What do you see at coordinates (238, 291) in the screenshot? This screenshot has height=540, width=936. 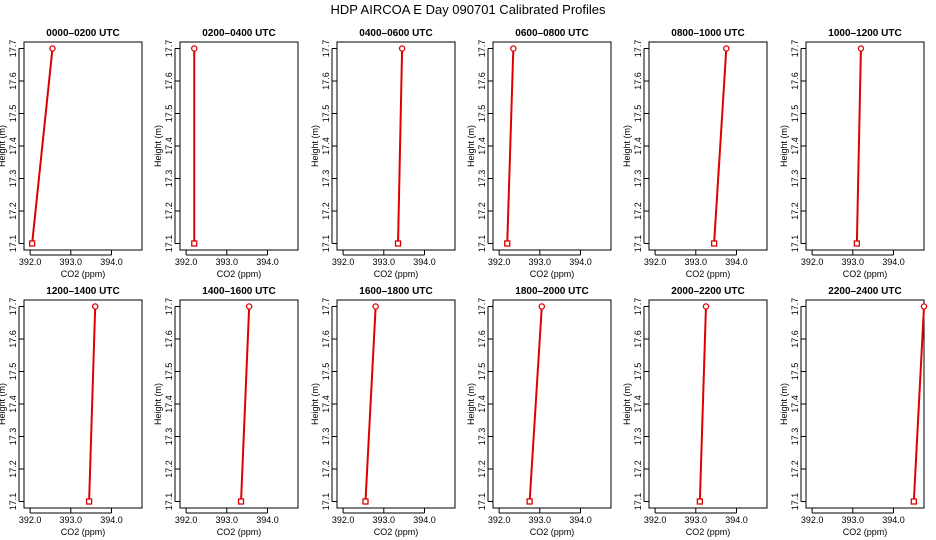 I see `panel-title: 1400–1600 UTC` at bounding box center [238, 291].